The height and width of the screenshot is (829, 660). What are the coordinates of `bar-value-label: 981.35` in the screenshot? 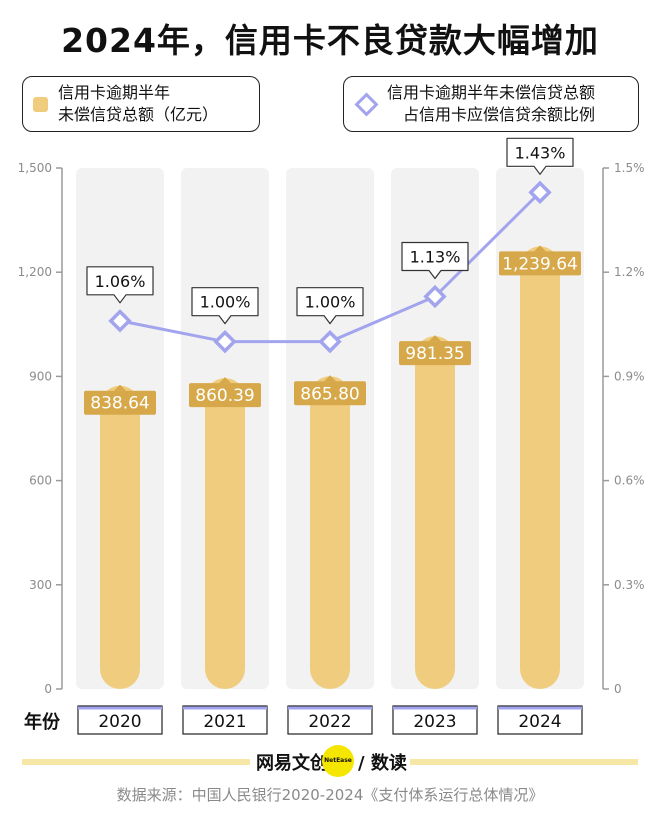 It's located at (434, 354).